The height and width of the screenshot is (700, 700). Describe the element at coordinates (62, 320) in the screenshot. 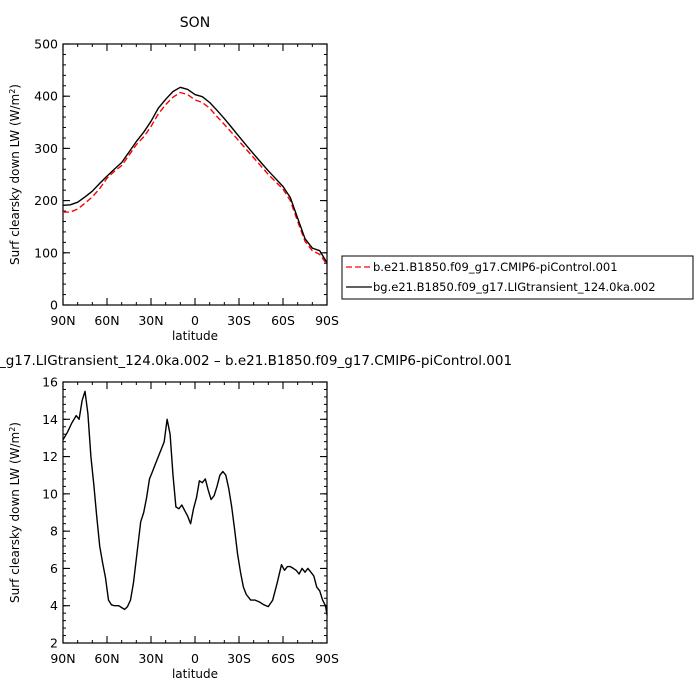

I see `top-x-tick-label: 90N` at that location.